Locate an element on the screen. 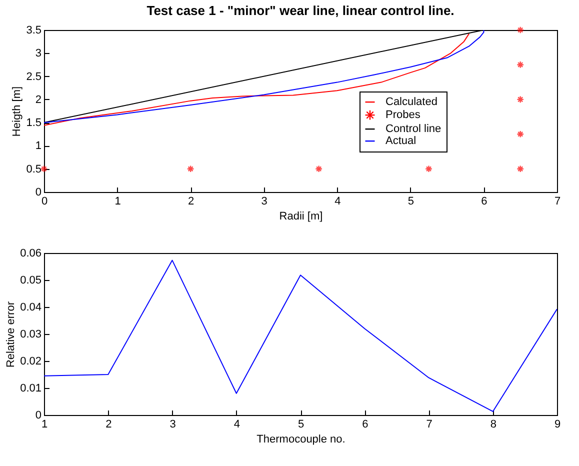  chart-title: Test case 1 - "minor" wear line, linear control line. is located at coordinates (300, 10).